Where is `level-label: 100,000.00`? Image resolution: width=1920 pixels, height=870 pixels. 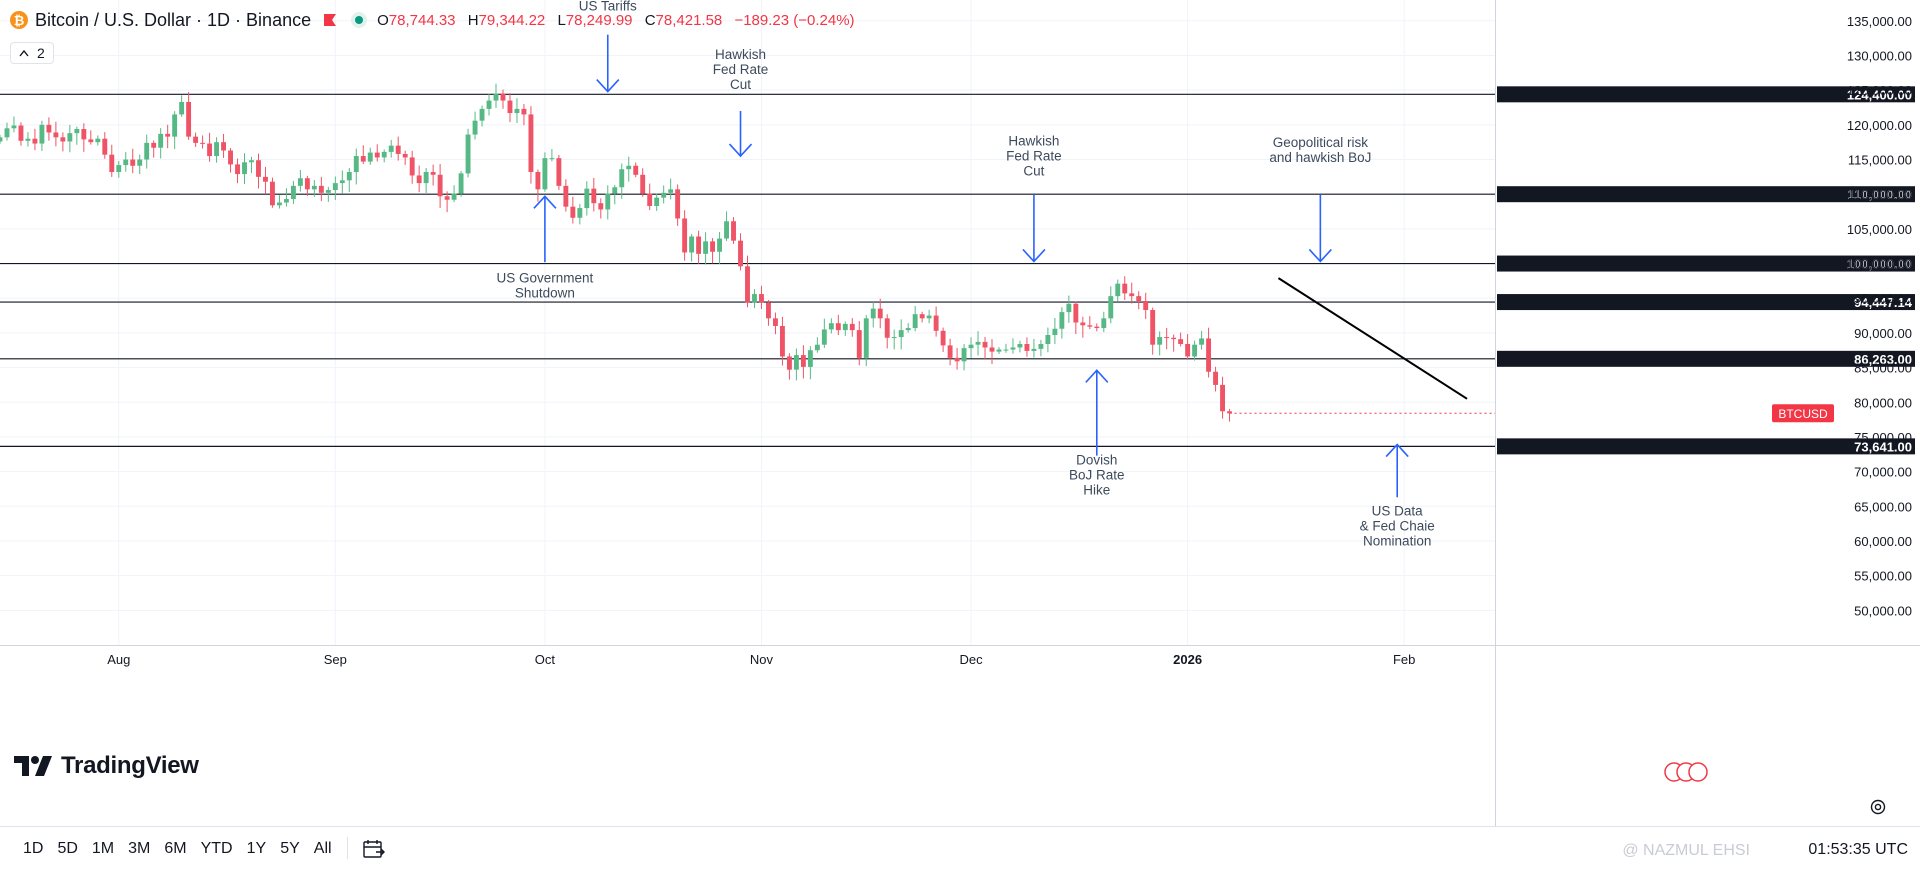
level-label: 100,000.00 is located at coordinates (1879, 264).